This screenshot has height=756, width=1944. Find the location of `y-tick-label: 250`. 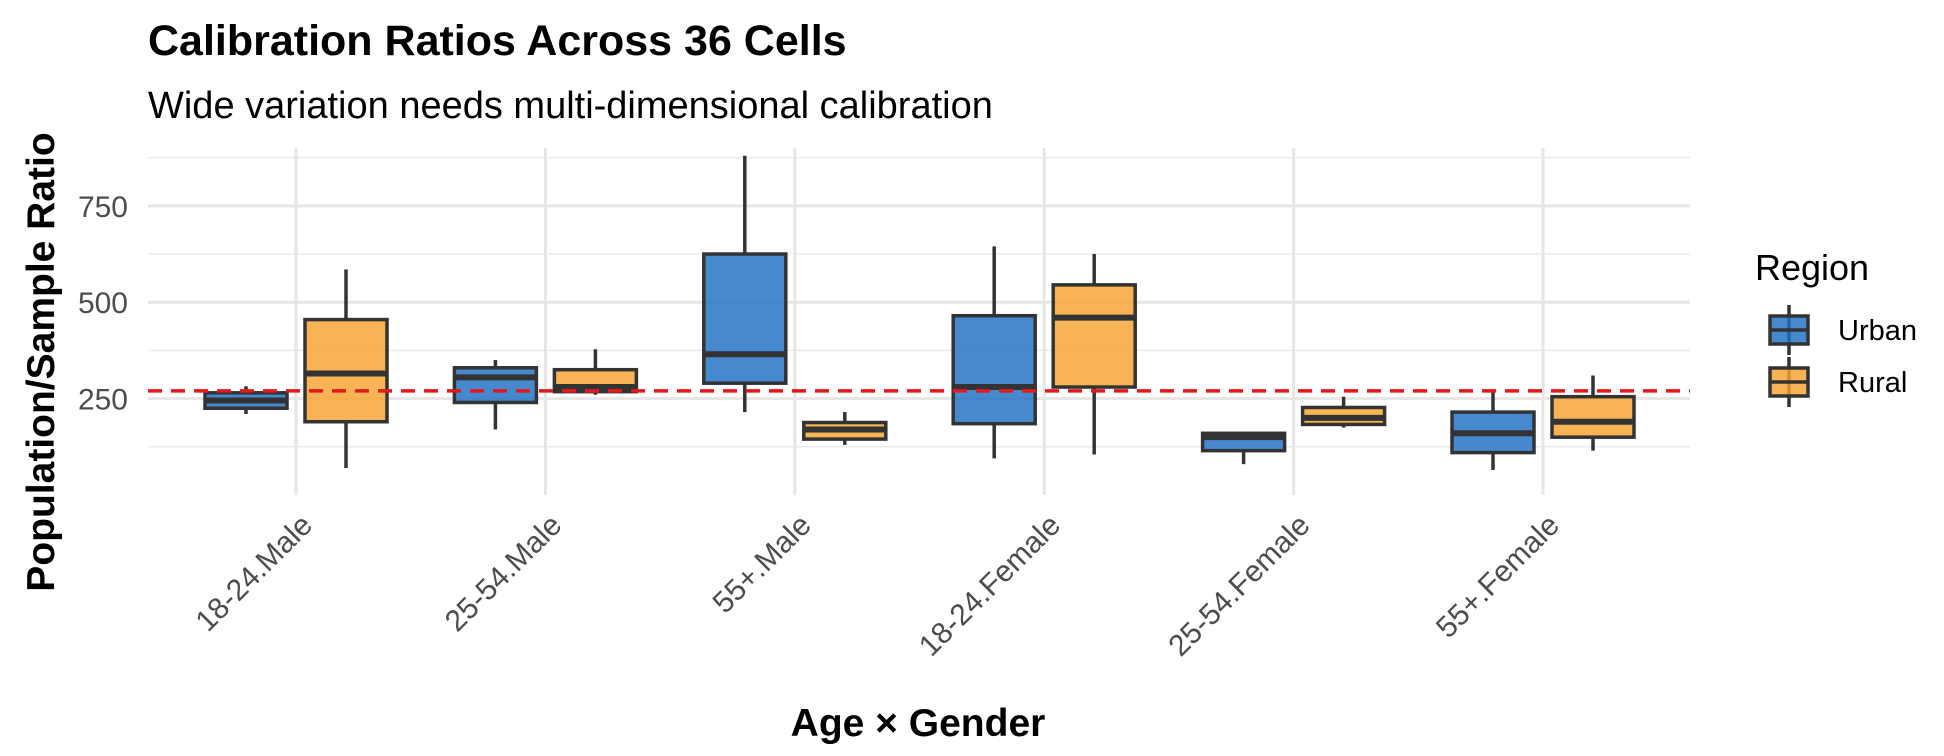

y-tick-label: 250 is located at coordinates (103, 400).